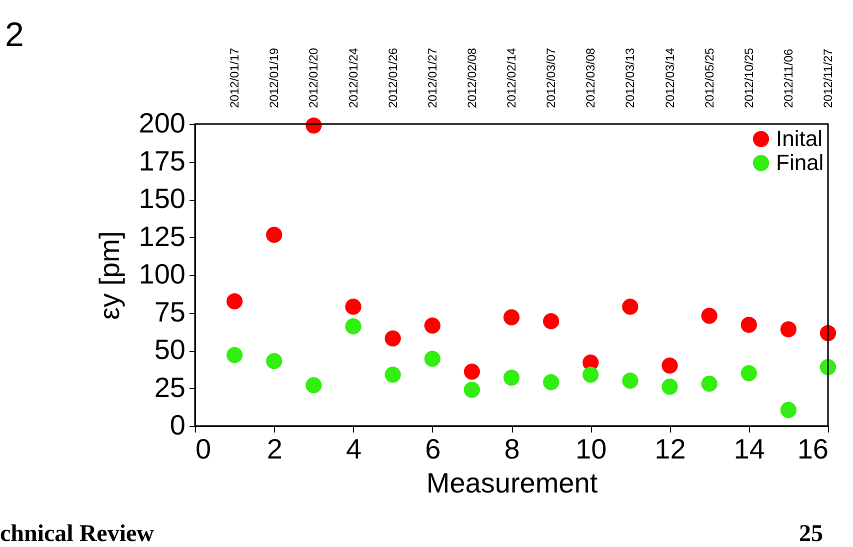 The width and height of the screenshot is (853, 547). Describe the element at coordinates (313, 78) in the screenshot. I see `text: 2012/01/20` at that location.